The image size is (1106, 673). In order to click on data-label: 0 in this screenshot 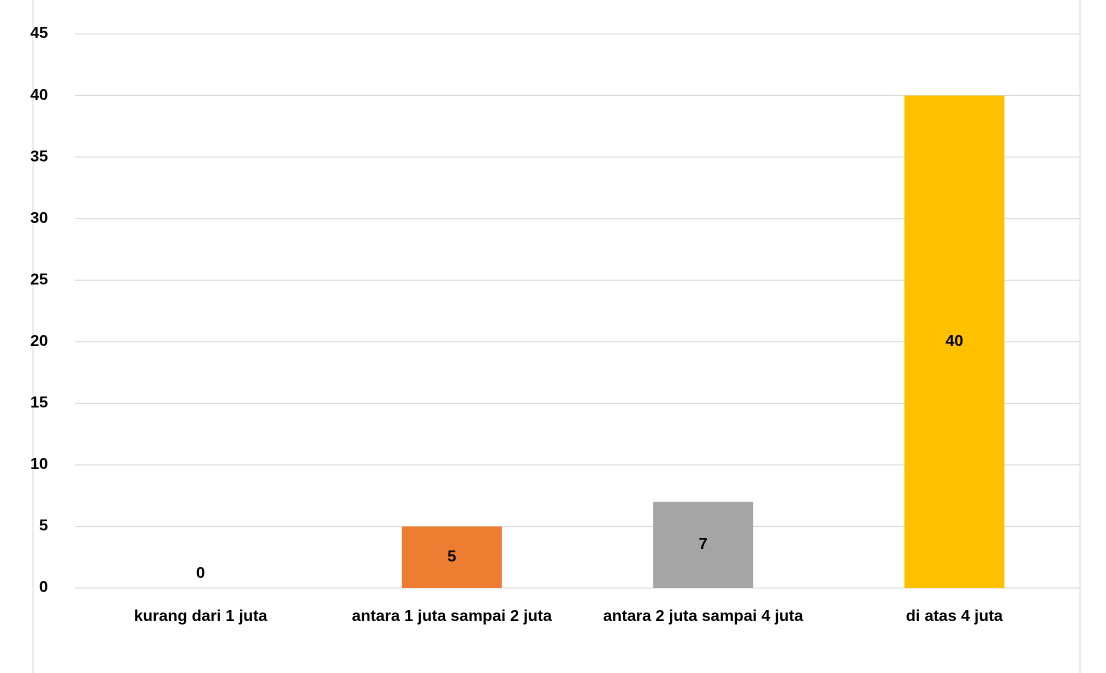, I will do `click(200, 573)`.